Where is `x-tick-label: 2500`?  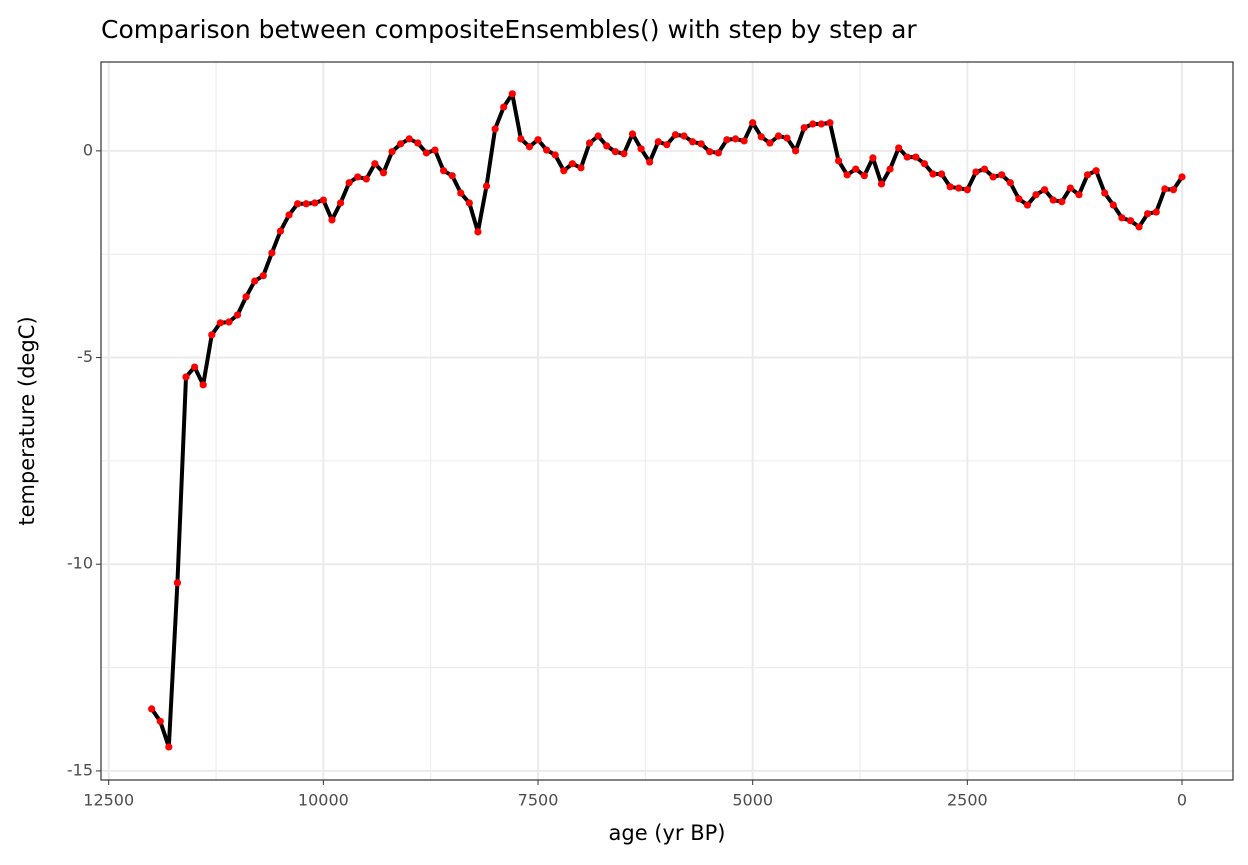 x-tick-label: 2500 is located at coordinates (967, 800).